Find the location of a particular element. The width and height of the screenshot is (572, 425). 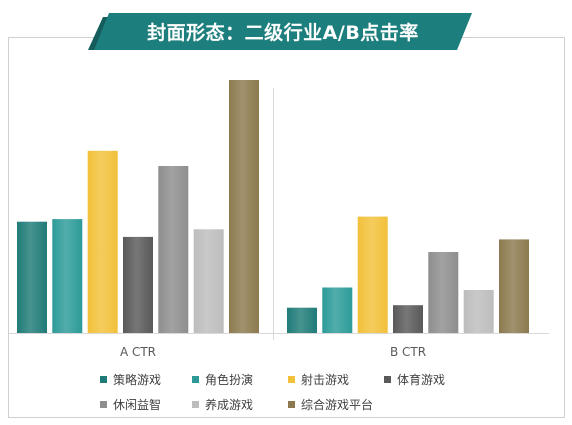

legend-item-casual-puzzle: 休闲益智 is located at coordinates (146, 404).